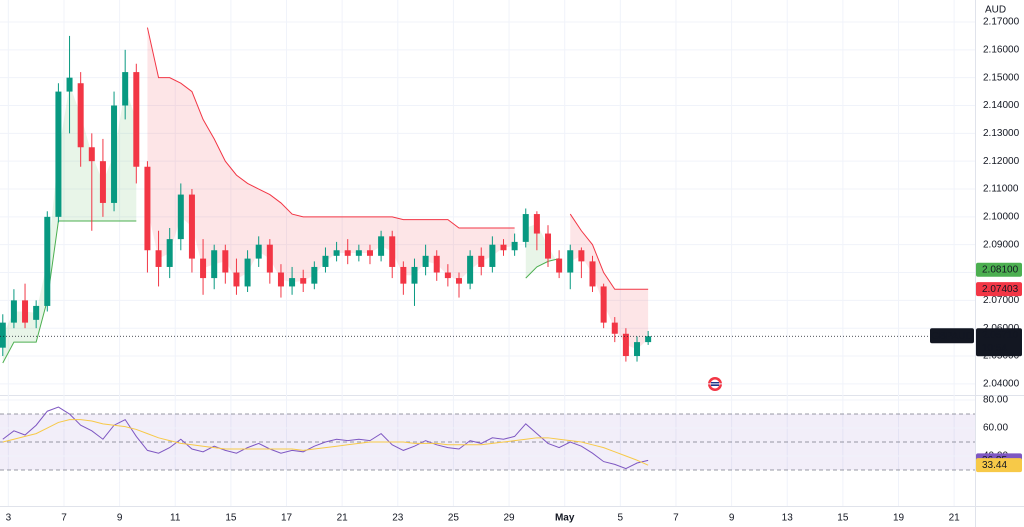 This screenshot has height=527, width=1024. I want to click on x-tick-label: 29, so click(509, 518).